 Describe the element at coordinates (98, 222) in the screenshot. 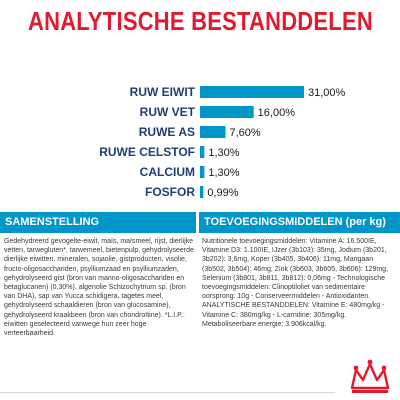

I see `composition-heading: SAMENSTELLING` at that location.